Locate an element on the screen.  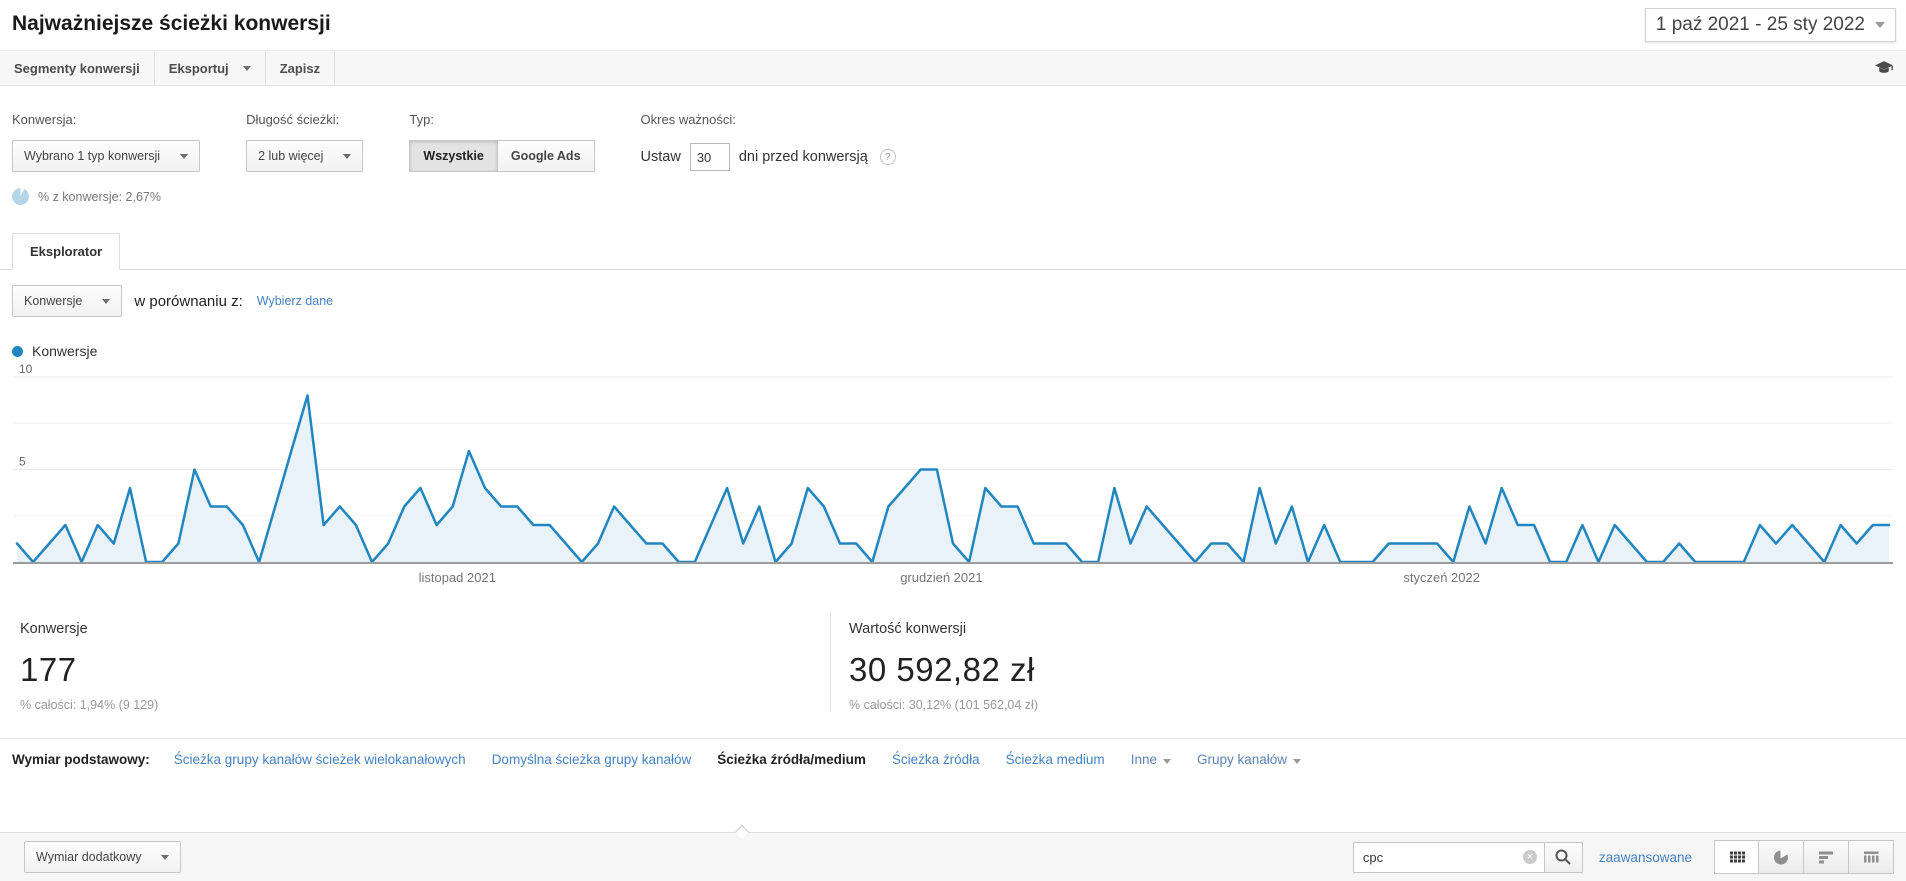
path-length-dropdown: 2 lub więcej is located at coordinates (305, 156).